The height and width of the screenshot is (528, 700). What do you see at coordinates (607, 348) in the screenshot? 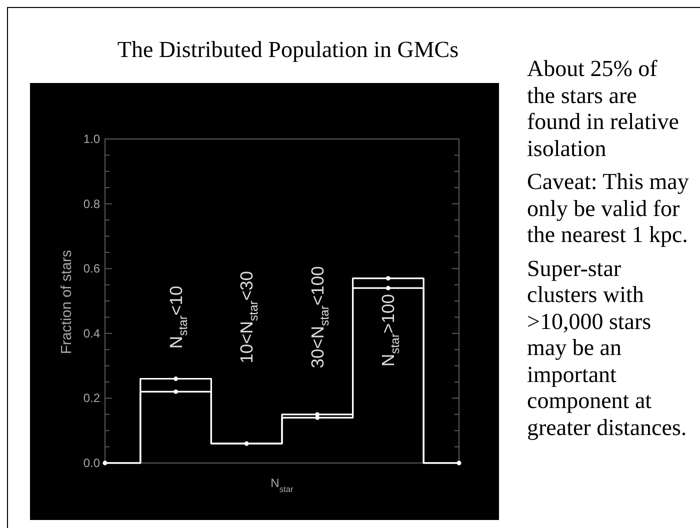
I see `text: Super-star clusters with >10,000 stars may be an important component at greater distances.` at bounding box center [607, 348].